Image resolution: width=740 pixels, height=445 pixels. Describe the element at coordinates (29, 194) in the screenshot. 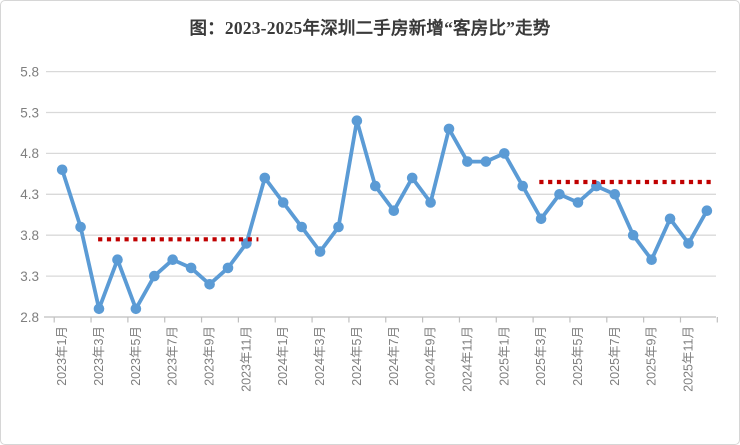

I see `y-tick-label: 4.3` at that location.